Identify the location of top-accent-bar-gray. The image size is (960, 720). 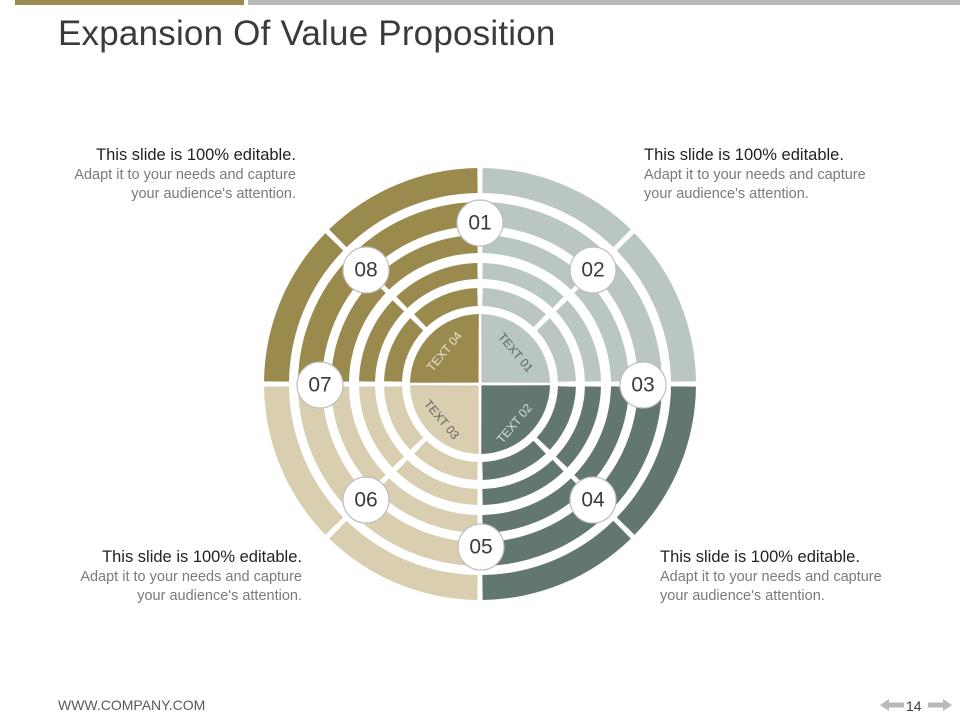
(604, 2).